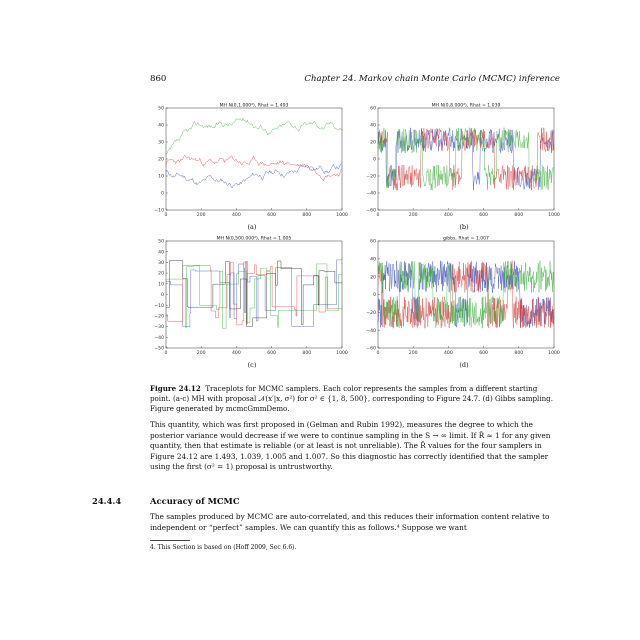 This screenshot has width=640, height=640. What do you see at coordinates (236, 215) in the screenshot?
I see `xtick-label-a: 400` at bounding box center [236, 215].